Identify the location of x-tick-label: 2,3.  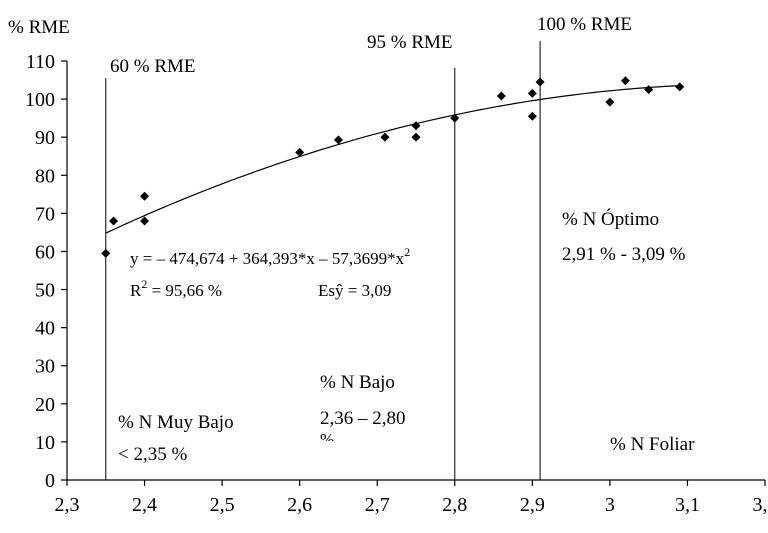
(67, 505).